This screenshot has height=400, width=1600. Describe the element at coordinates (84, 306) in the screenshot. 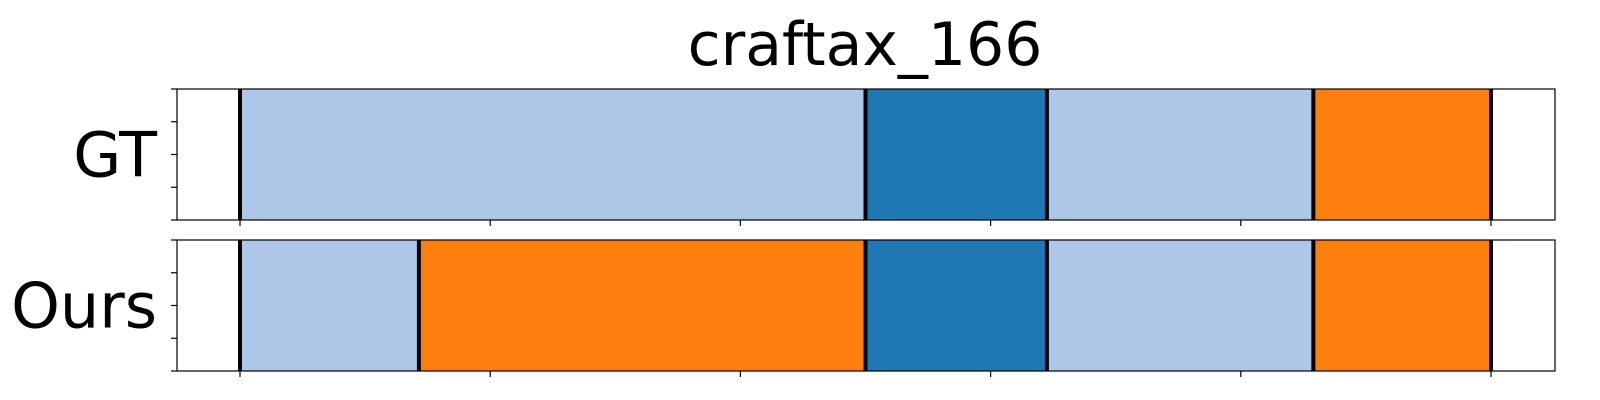

I see `row-label-ours: Ours` at that location.